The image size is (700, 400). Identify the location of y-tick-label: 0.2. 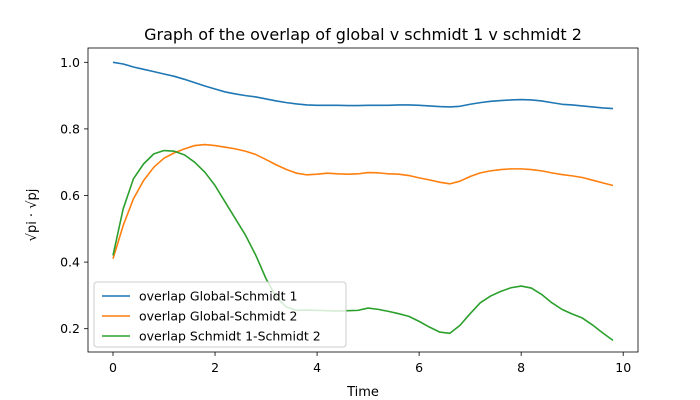
(70, 328).